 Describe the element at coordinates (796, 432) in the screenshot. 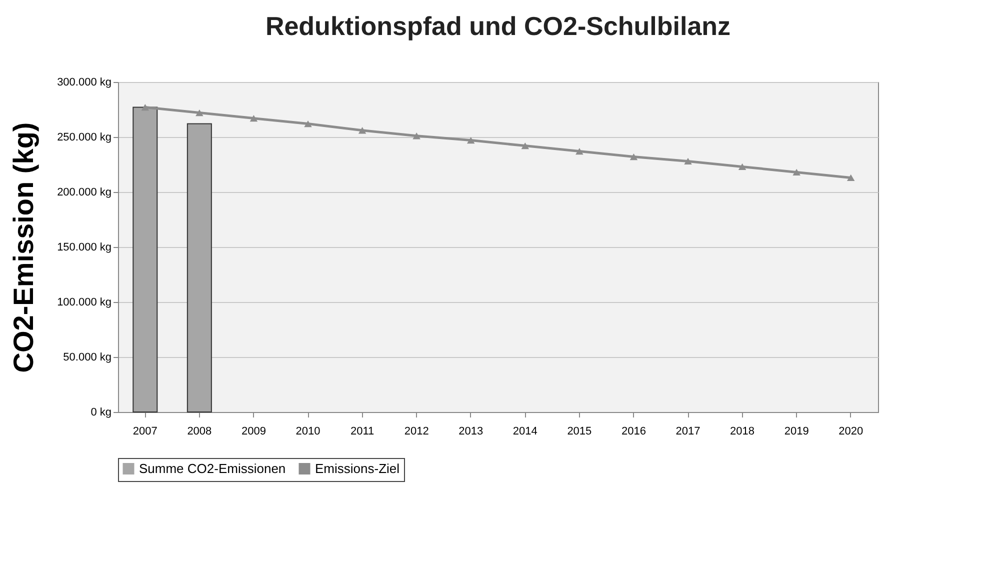

I see `x-tick-label: 2019` at that location.